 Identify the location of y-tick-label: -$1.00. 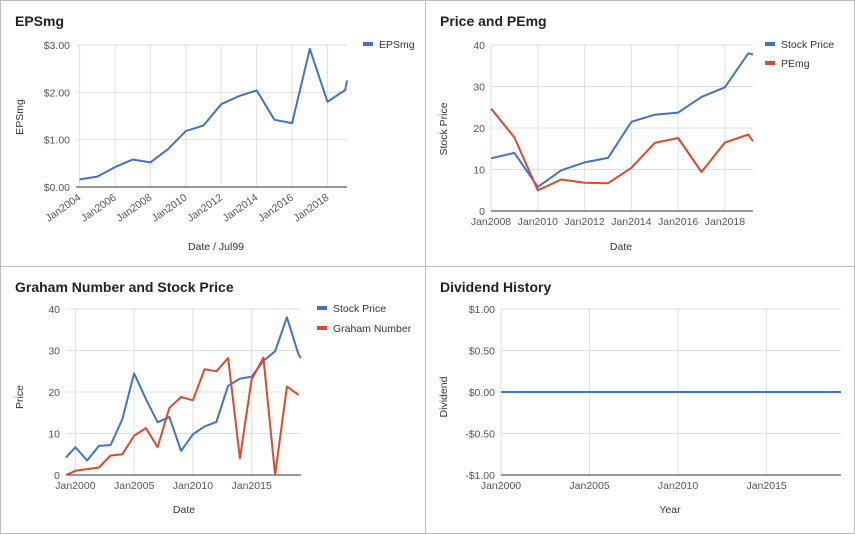
(480, 476).